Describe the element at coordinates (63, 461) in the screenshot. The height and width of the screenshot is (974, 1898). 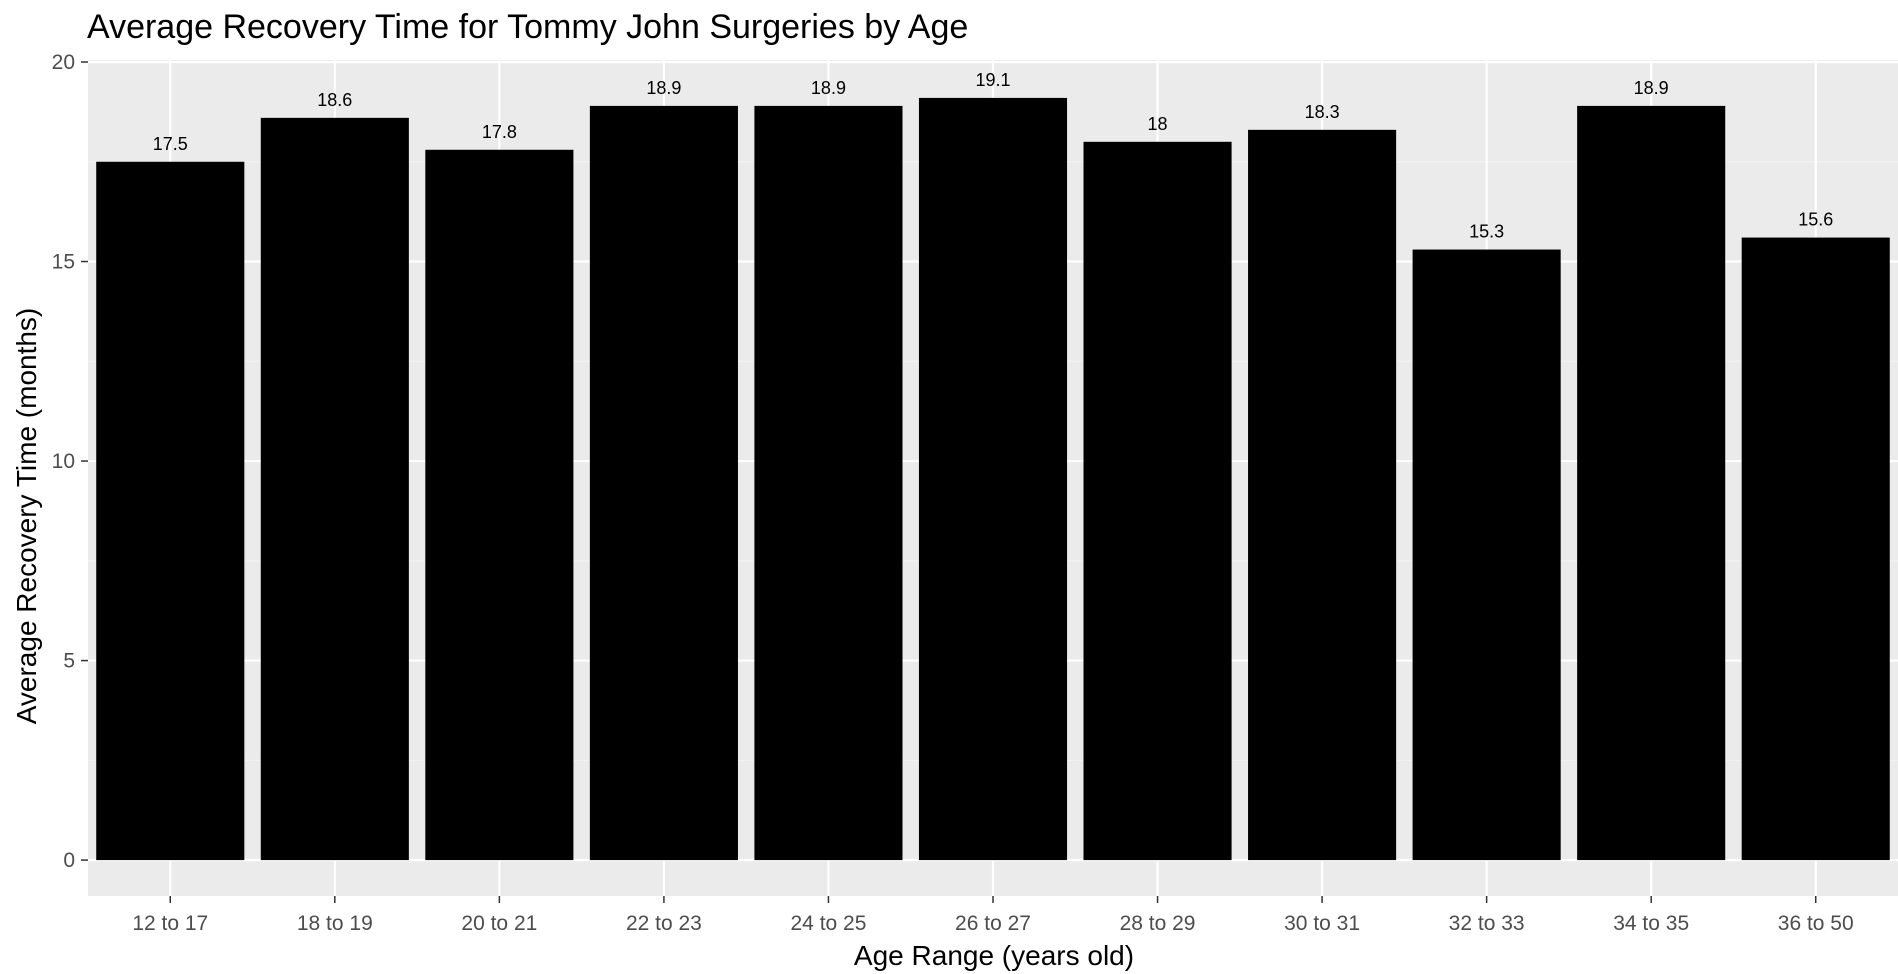
I see `y-tick-label: 10` at that location.